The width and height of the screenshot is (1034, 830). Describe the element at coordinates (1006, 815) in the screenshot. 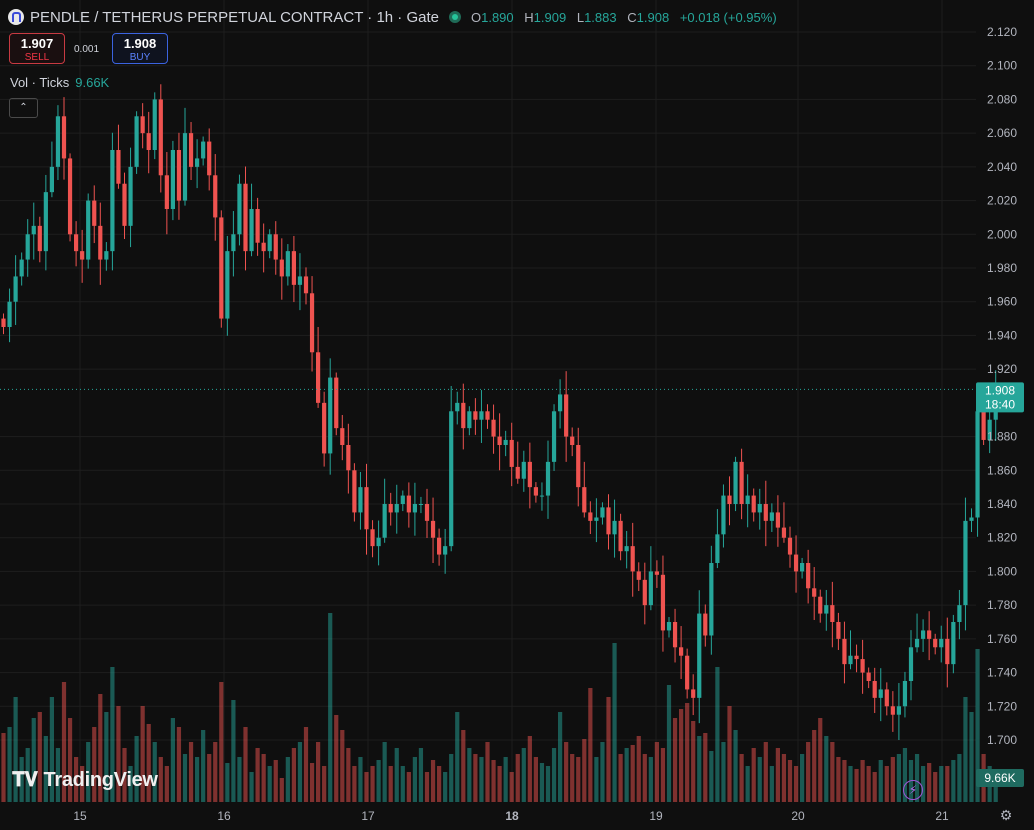

I see `gear-icon: ⚙` at that location.